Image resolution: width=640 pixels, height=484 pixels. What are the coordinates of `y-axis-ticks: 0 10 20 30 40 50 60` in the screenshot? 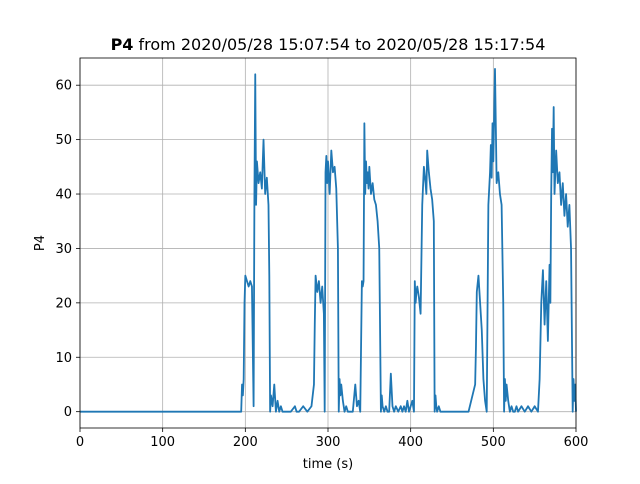 It's located at (67, 249).